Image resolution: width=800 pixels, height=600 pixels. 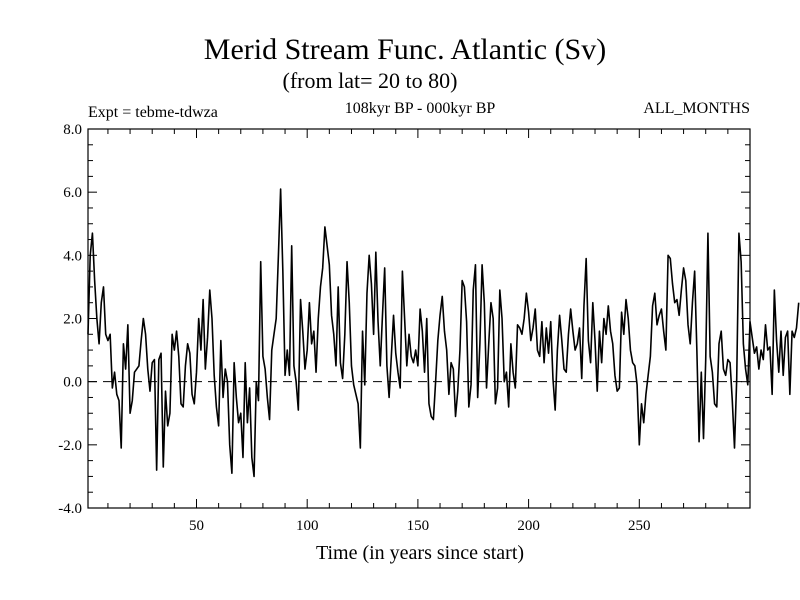 I want to click on chart-subtitle: (from lat= 20 to 80), so click(x=370, y=80).